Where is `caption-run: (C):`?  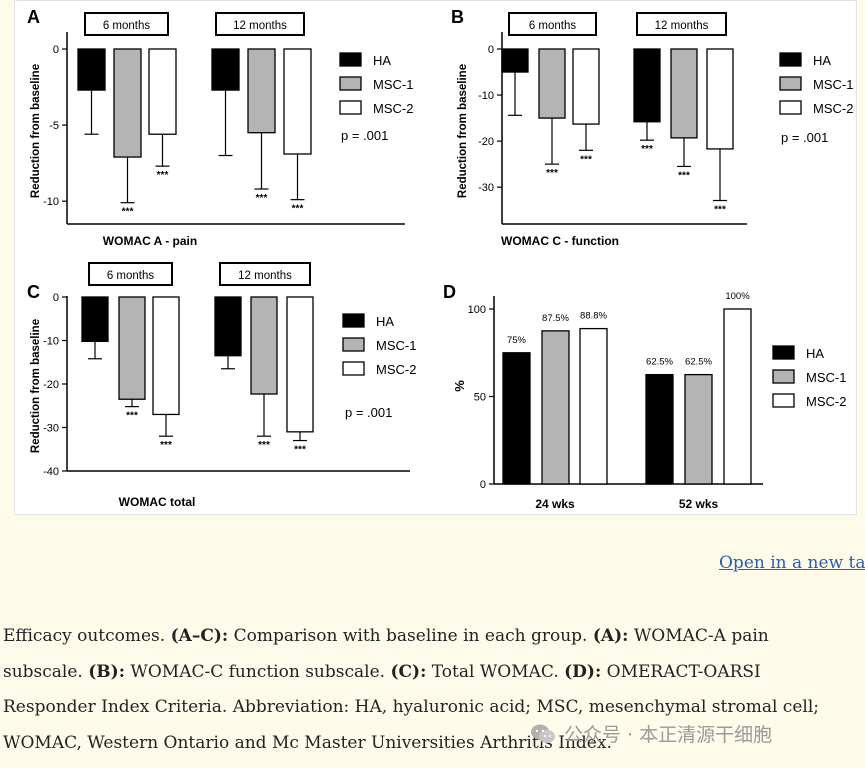
caption-run: (C): is located at coordinates (408, 671).